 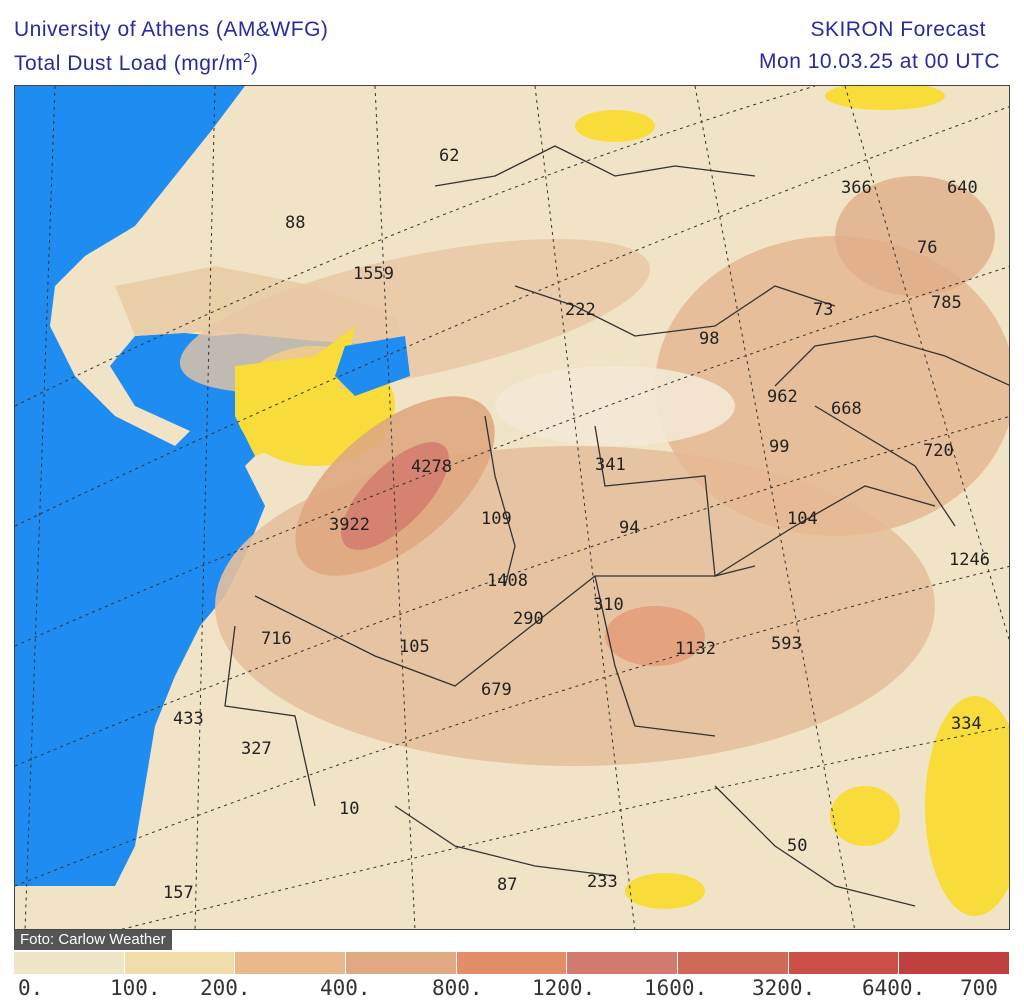 I want to click on dust-value-label: 76, so click(x=927, y=248).